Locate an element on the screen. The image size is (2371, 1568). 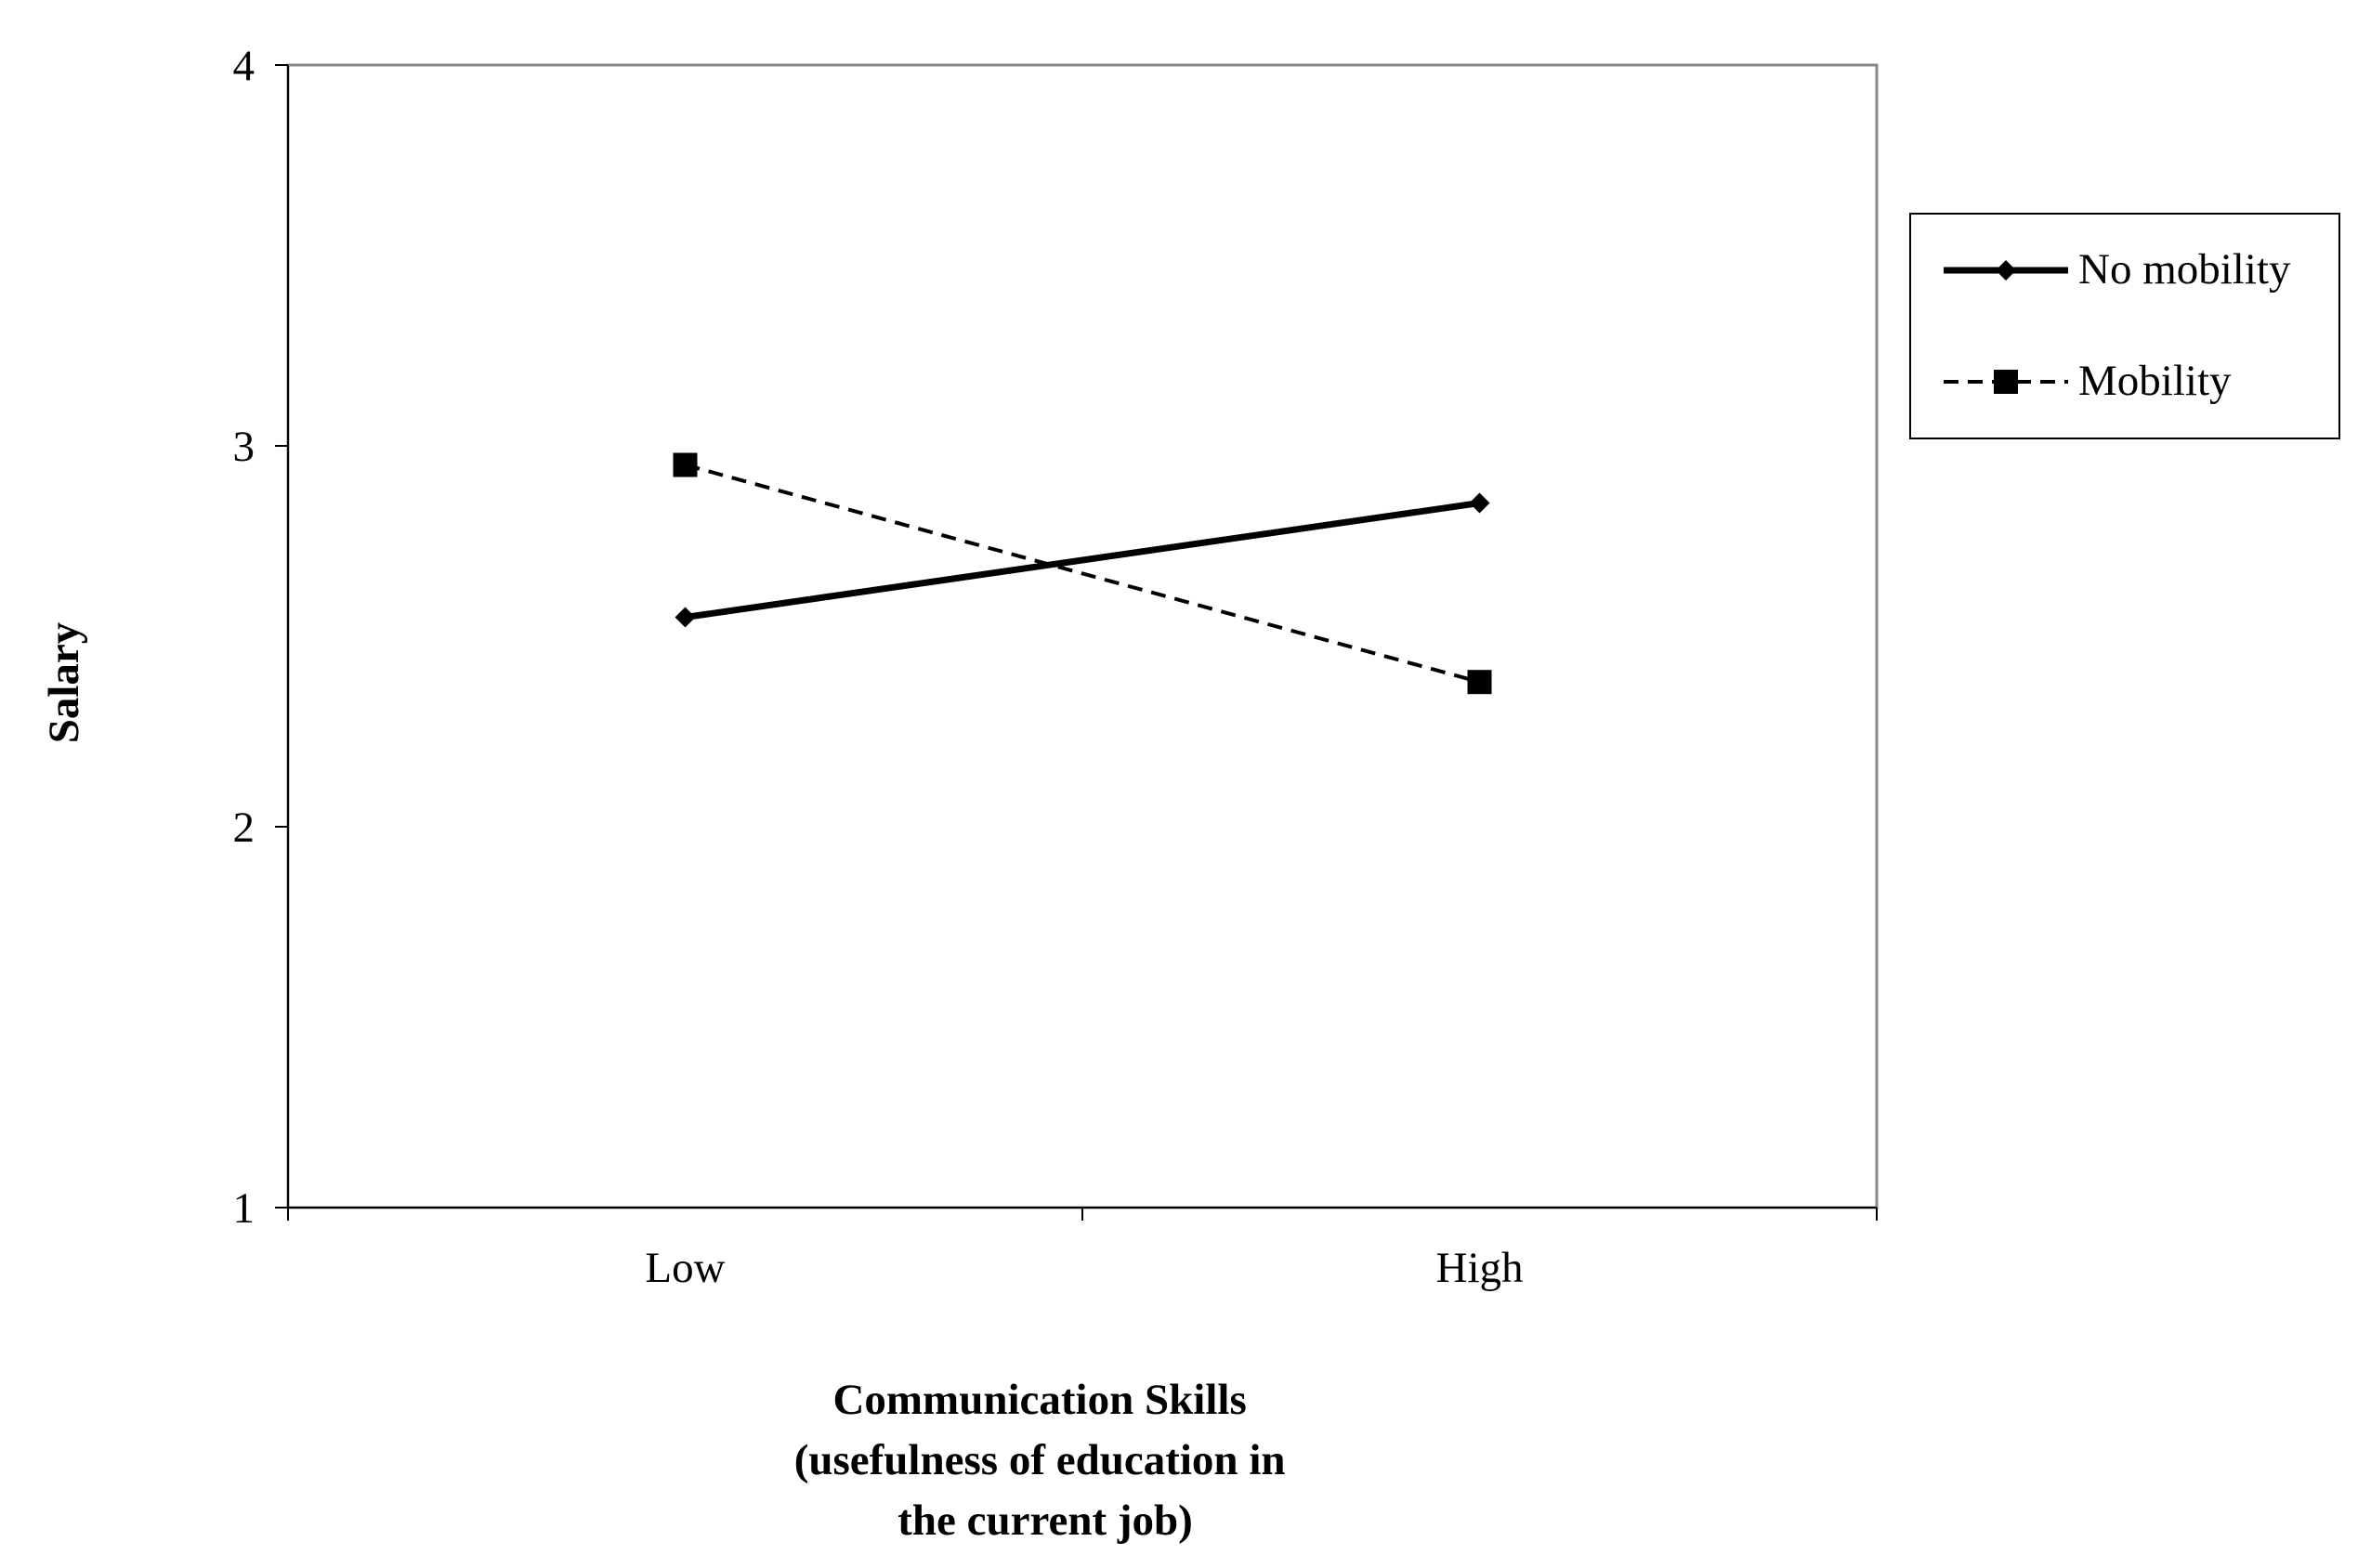
y-tick-label-3: 3 is located at coordinates (244, 447).